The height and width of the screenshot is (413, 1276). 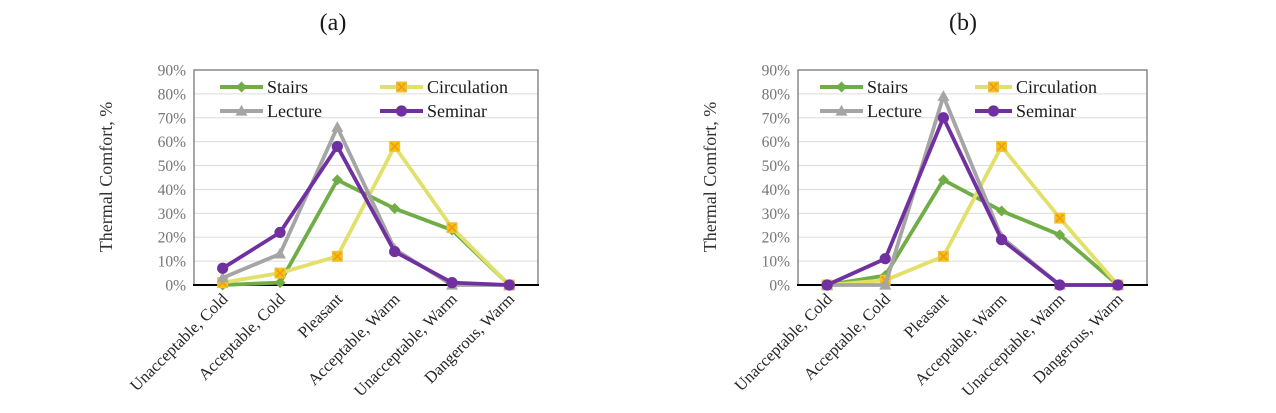 What do you see at coordinates (963, 23) in the screenshot?
I see `chart-b-title: (b)` at bounding box center [963, 23].